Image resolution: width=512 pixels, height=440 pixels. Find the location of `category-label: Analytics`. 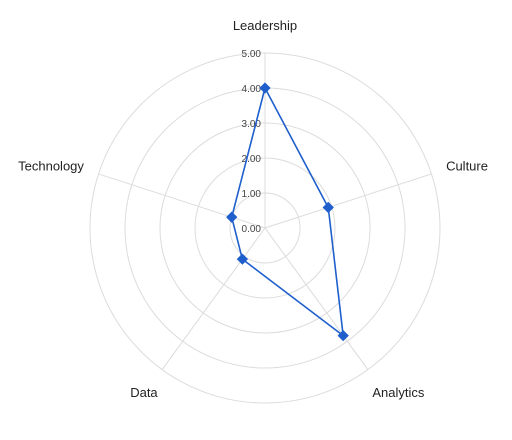

category-label: Analytics is located at coordinates (398, 392).